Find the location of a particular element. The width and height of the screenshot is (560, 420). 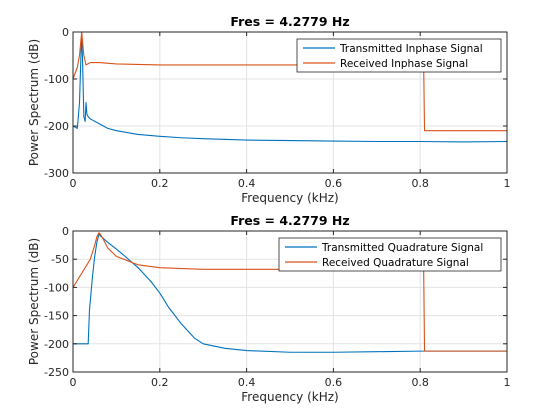

legend-entry-label: Transmitted Inphase Signal is located at coordinates (411, 49).